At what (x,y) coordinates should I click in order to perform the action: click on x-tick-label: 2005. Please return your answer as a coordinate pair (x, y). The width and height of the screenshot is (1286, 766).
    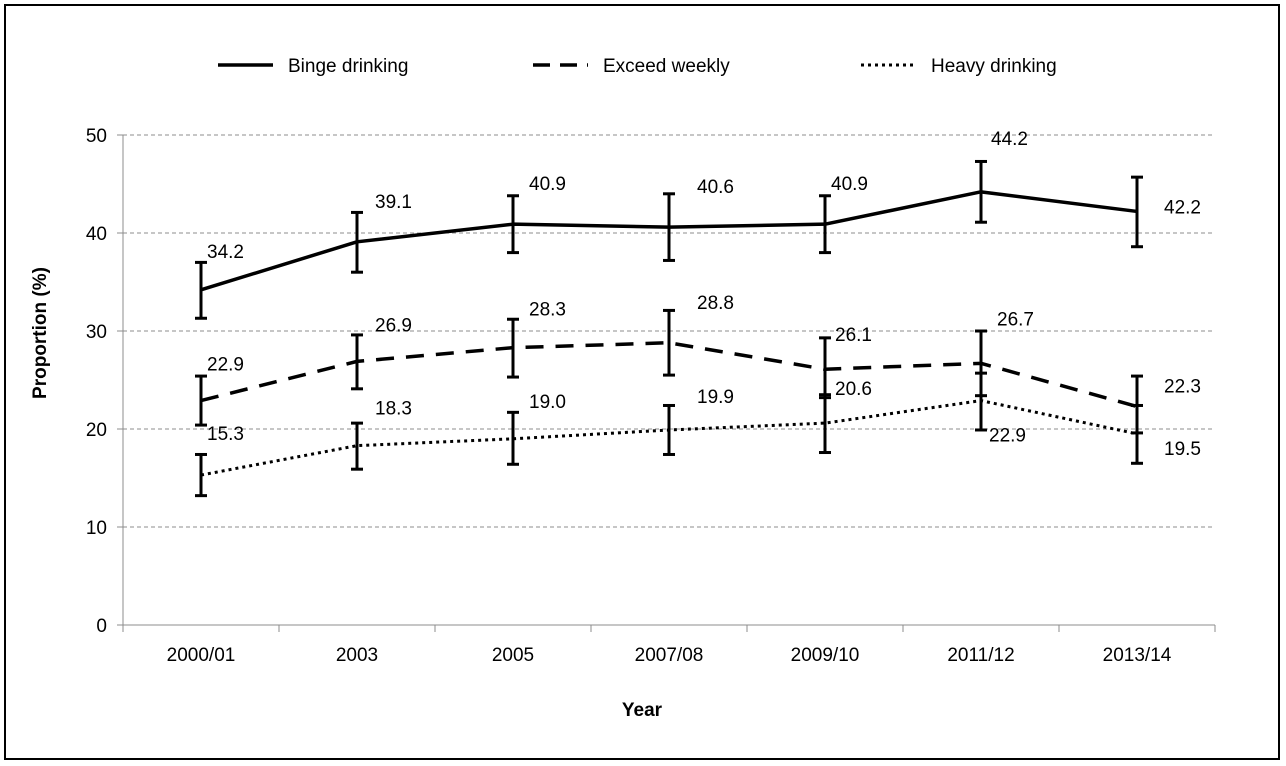
    Looking at the image, I should click on (513, 655).